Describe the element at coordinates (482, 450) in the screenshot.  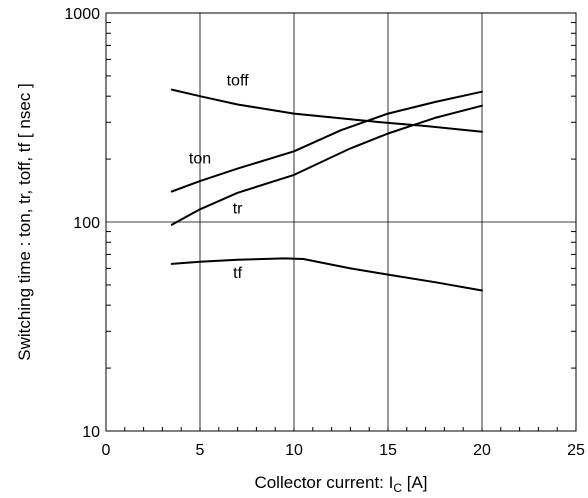
I see `x-tick-label: 20` at that location.